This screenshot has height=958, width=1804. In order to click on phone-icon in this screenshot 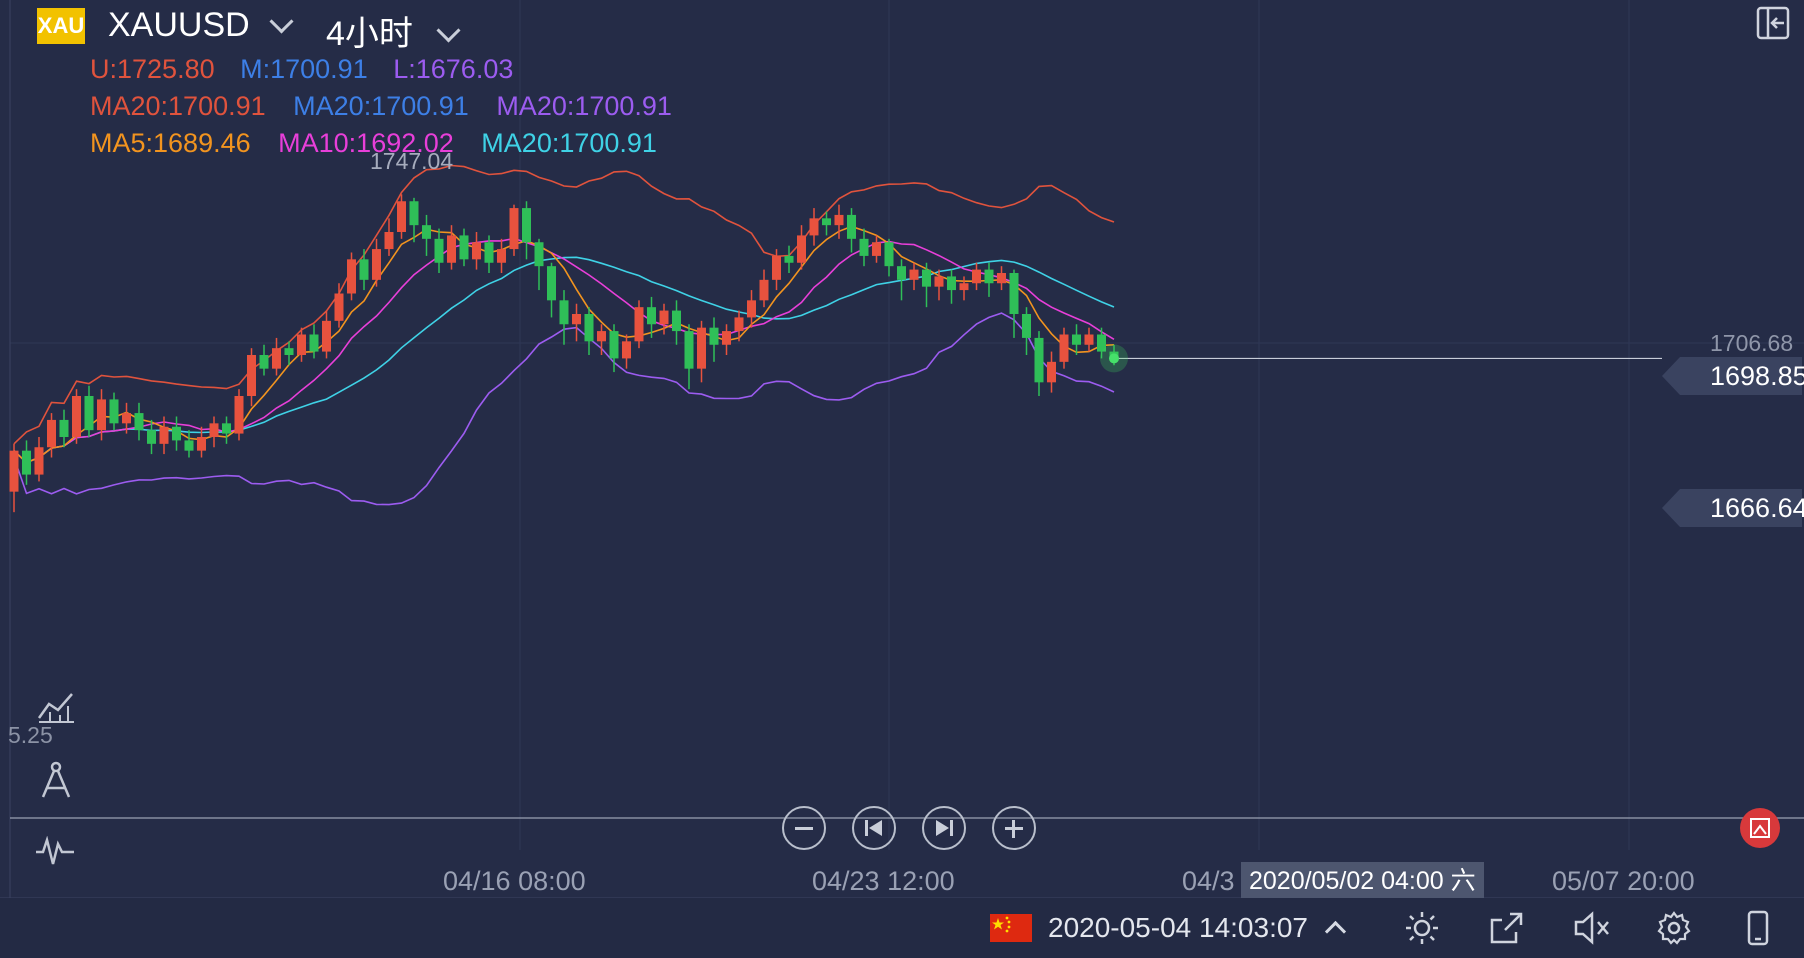, I will do `click(1758, 930)`.